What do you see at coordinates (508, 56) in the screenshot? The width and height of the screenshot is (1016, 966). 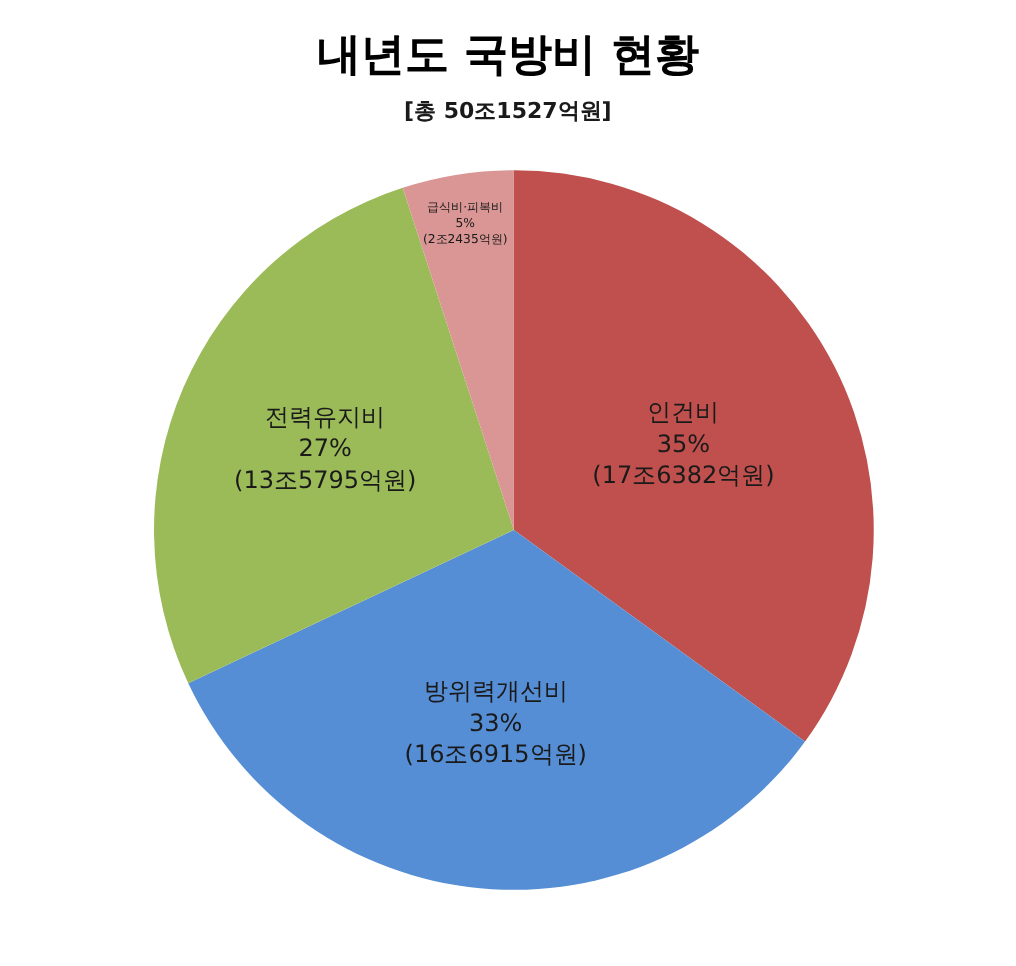 I see `chart-title: 내년도 국방비 현황` at bounding box center [508, 56].